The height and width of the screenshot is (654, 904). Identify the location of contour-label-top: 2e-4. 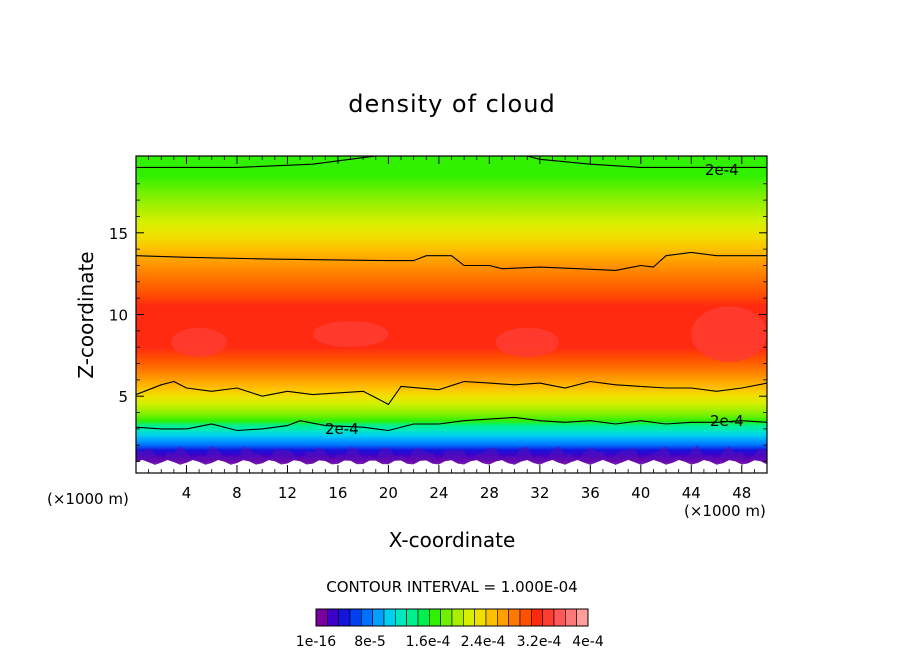
(722, 170).